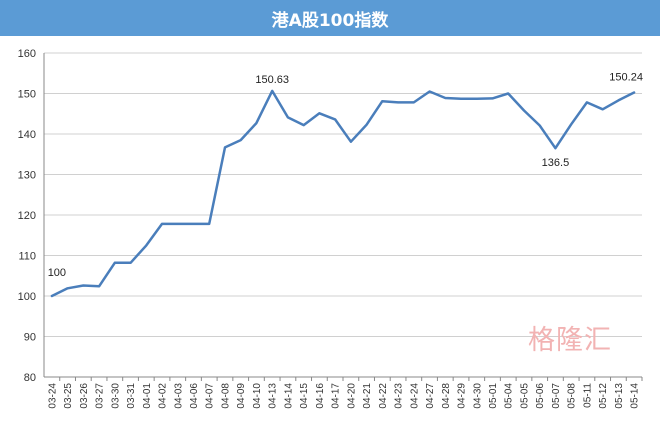 This screenshot has width=660, height=425. Describe the element at coordinates (52, 396) in the screenshot. I see `x-tick-label: 03-24` at that location.